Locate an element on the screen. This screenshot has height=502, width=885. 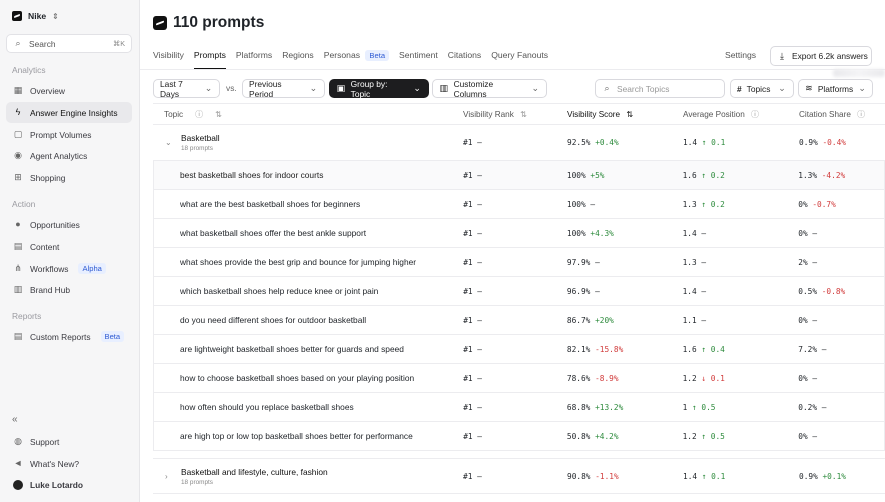
platforms-label: Platforms is located at coordinates (835, 88).